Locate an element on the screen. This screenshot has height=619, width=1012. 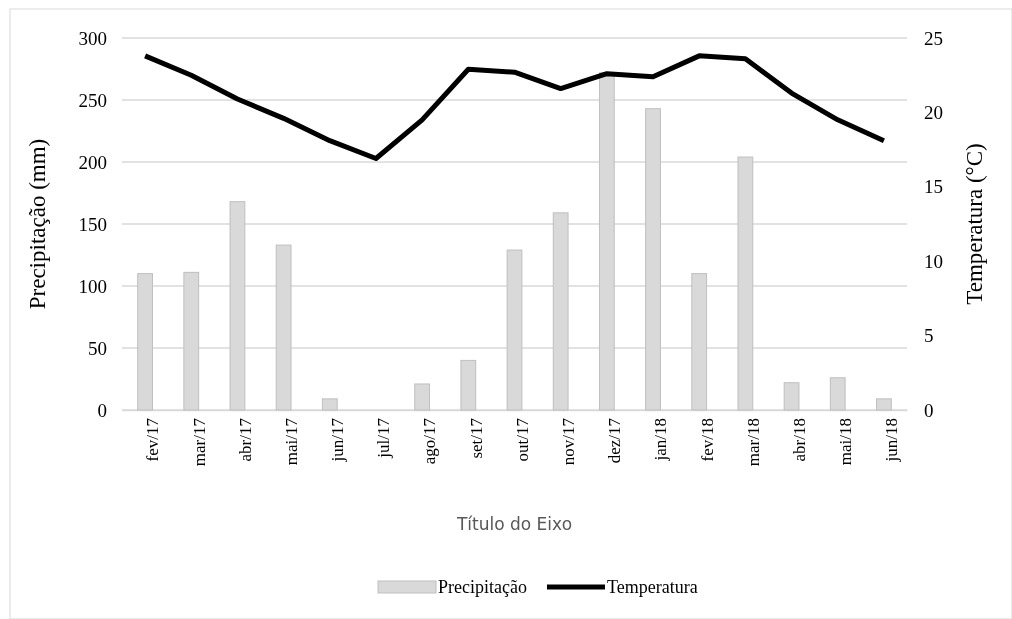
y-axis-title: Precipitação (mm) is located at coordinates (37, 224).